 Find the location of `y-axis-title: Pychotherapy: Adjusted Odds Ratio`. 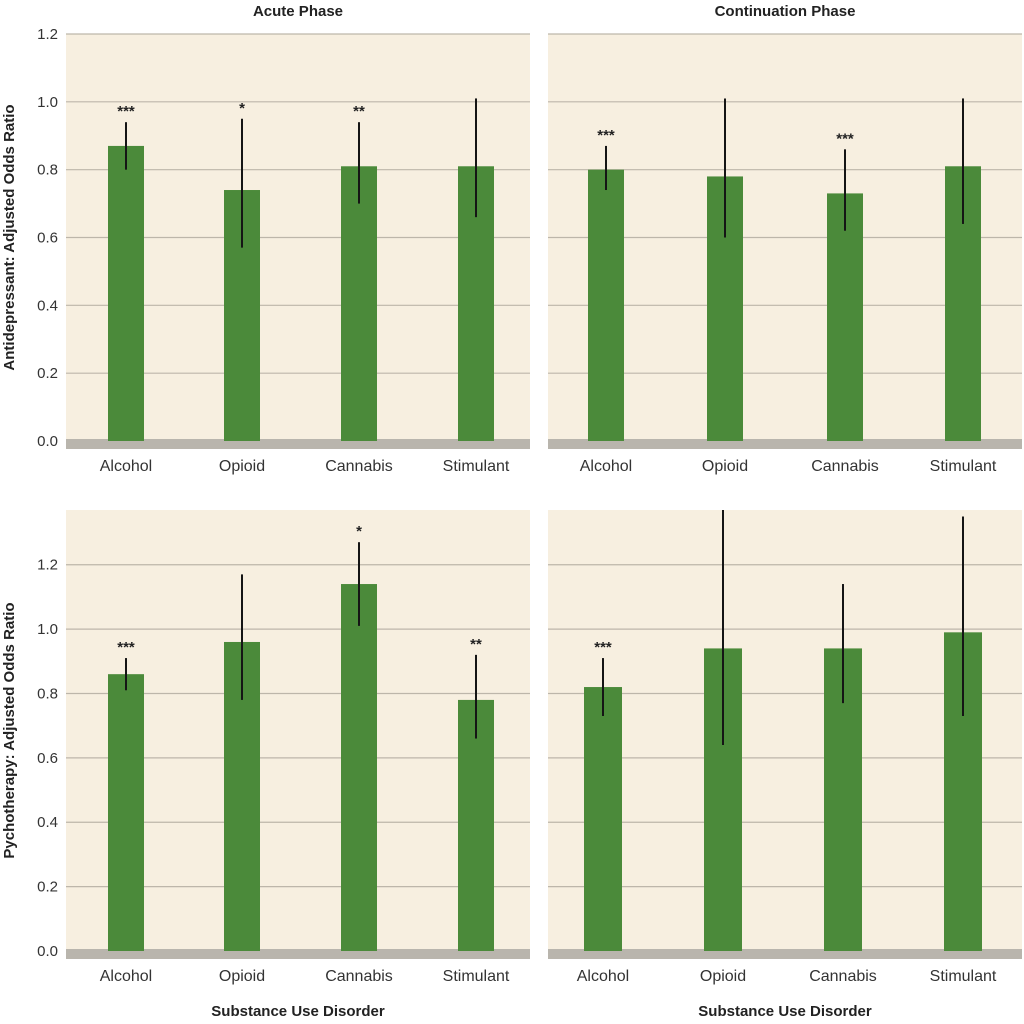

y-axis-title: Pychotherapy: Adjusted Odds Ratio is located at coordinates (9, 730).